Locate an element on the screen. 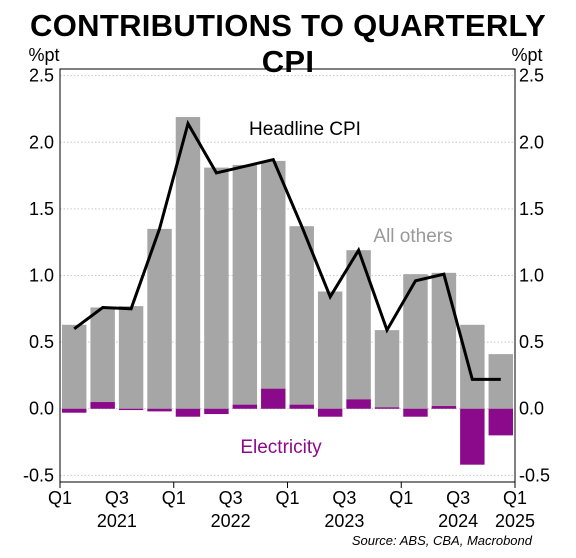  source-note: Source: ABS, CBA, Macrobond is located at coordinates (441, 540).